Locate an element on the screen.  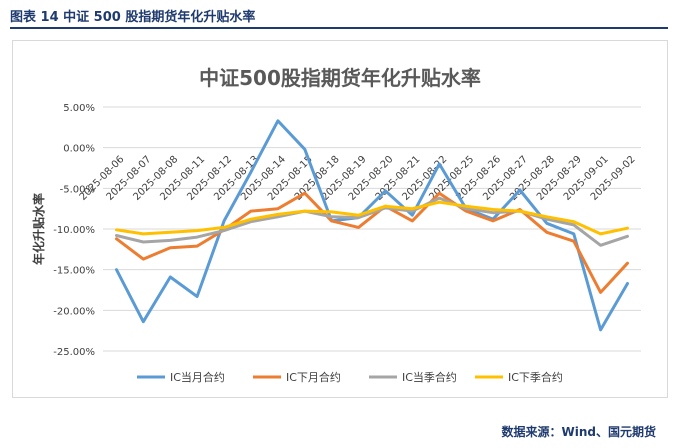
y-tick-label: -5.00% is located at coordinates (77, 189).